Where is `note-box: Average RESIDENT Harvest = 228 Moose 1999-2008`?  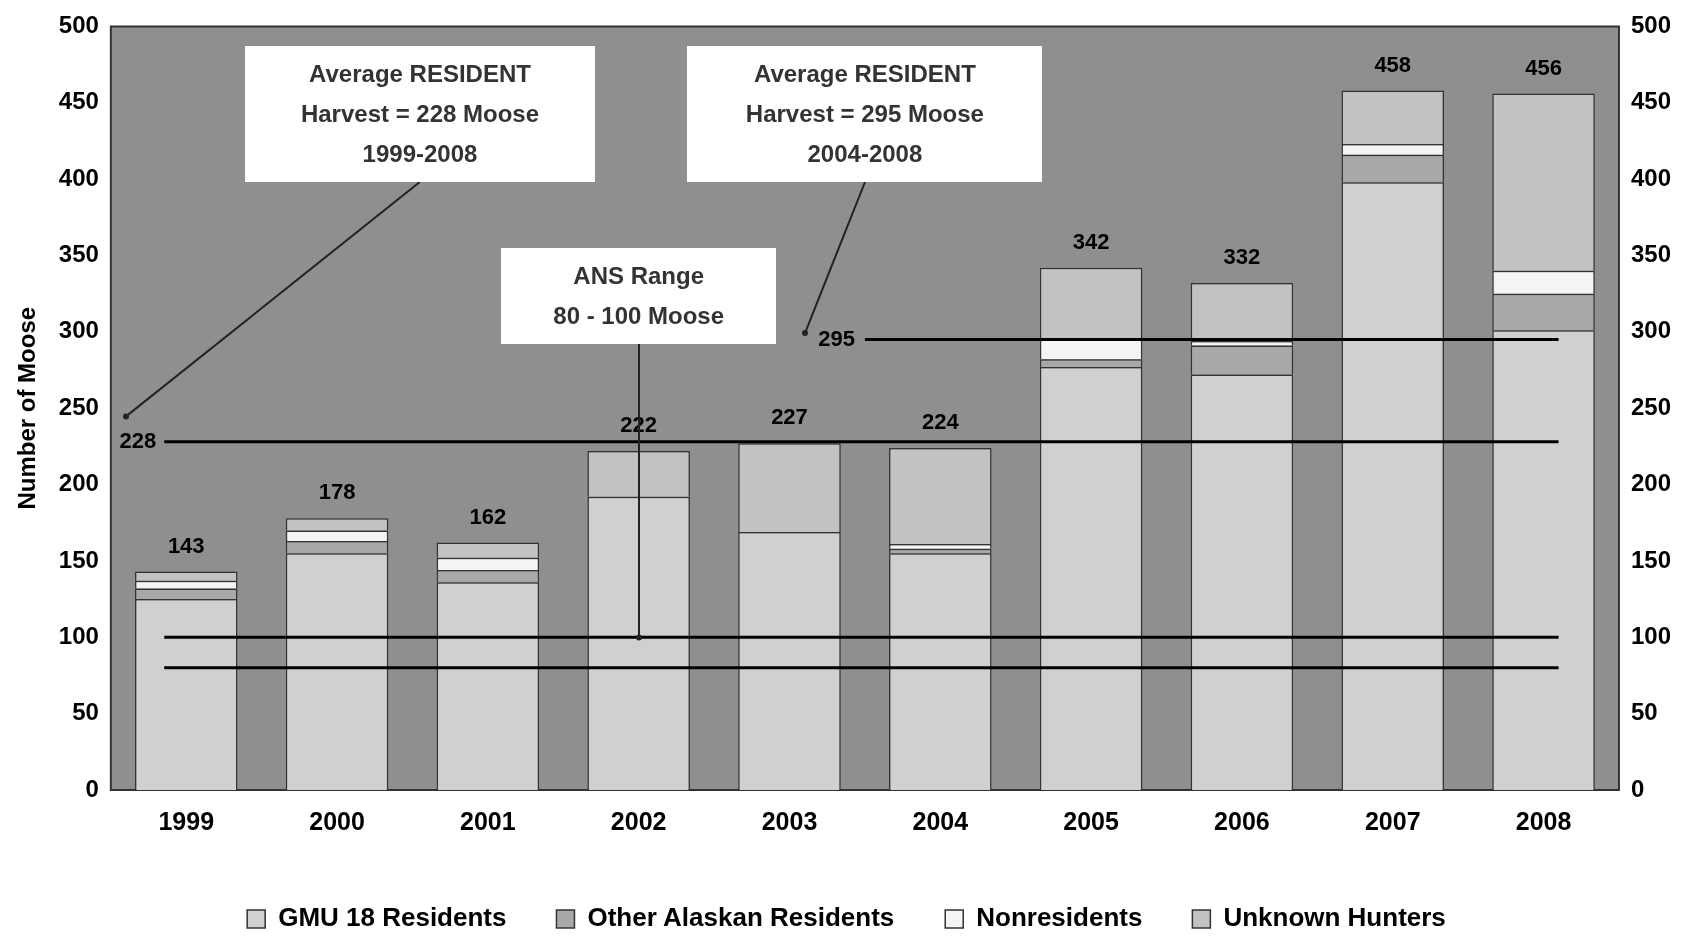 note-box: Average RESIDENT Harvest = 228 Moose 1999-2008 is located at coordinates (420, 114).